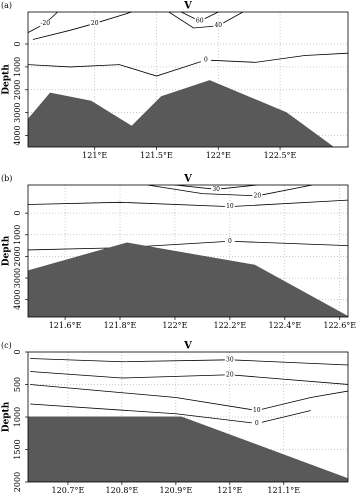  I want to click on contour-label: 40, so click(218, 25).